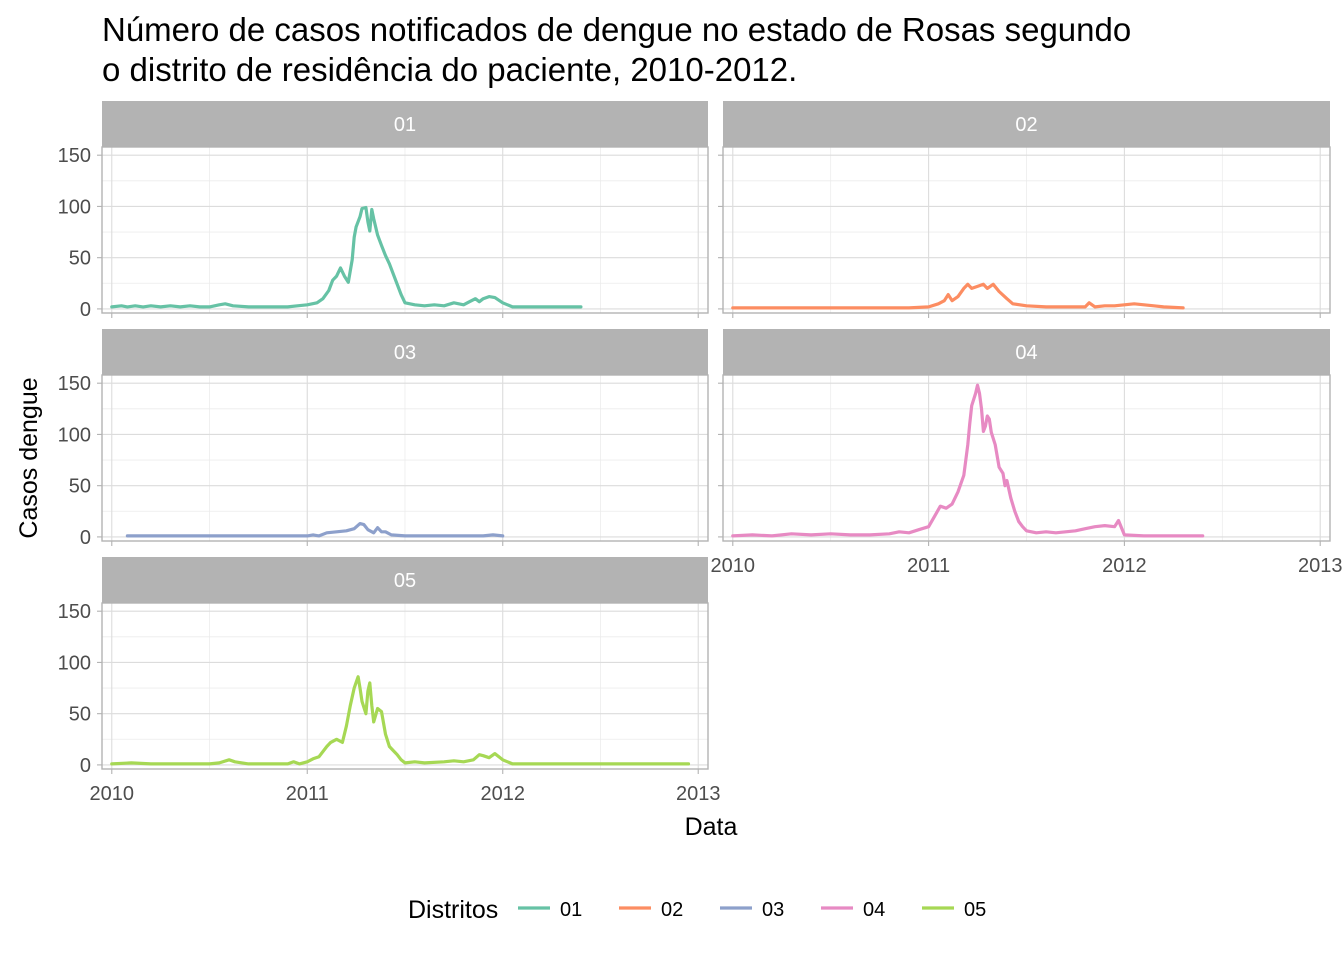  I want to click on legend-title: Distritos, so click(453, 910).